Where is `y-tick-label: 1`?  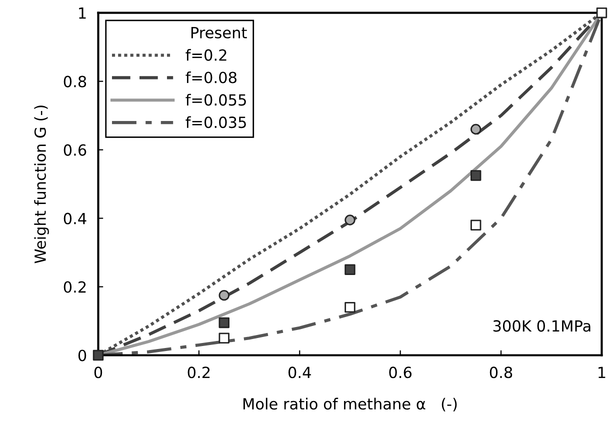 y-tick-label: 1 is located at coordinates (82, 13).